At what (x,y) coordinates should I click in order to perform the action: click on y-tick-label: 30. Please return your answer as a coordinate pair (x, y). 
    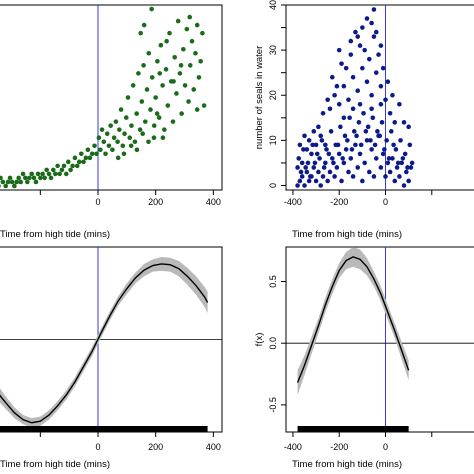
    Looking at the image, I should click on (273, 50).